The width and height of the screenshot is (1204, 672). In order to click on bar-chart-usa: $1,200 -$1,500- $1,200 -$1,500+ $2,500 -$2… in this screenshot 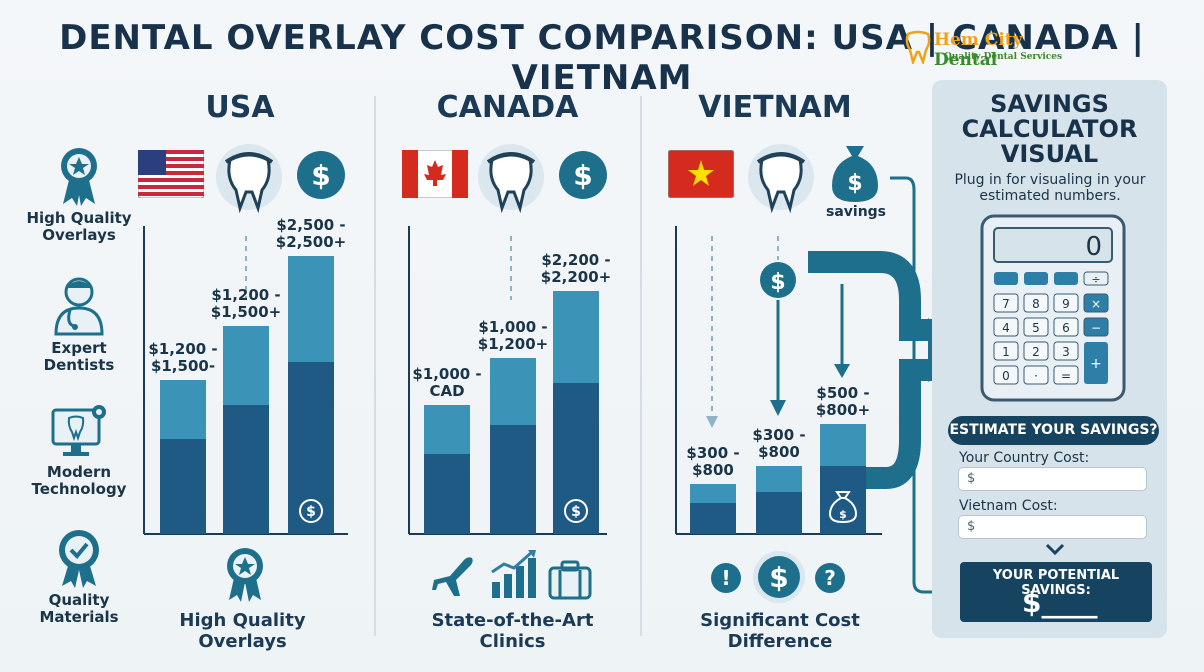, I will do `click(245, 375)`.